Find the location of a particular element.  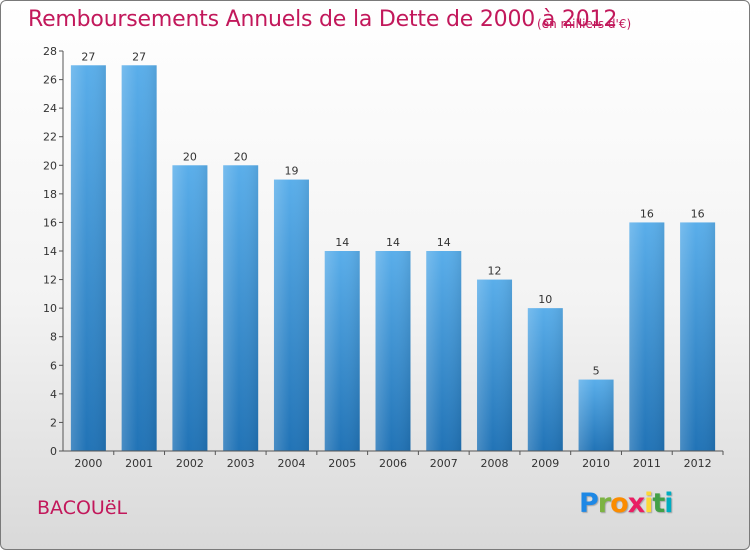

logo-letter: r is located at coordinates (604, 503).